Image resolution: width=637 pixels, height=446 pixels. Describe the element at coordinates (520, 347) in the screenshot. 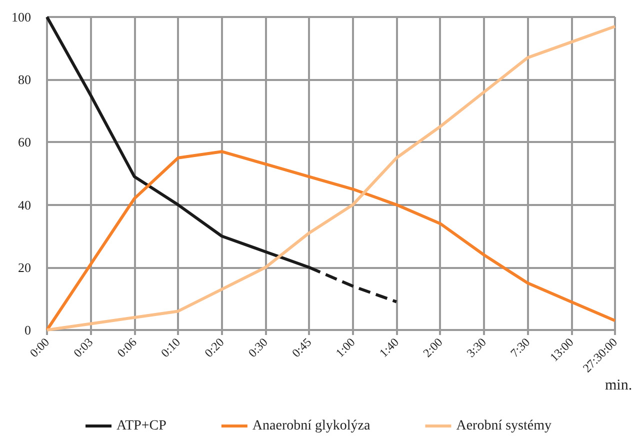

I see `x-tick-label: 7:30` at that location.